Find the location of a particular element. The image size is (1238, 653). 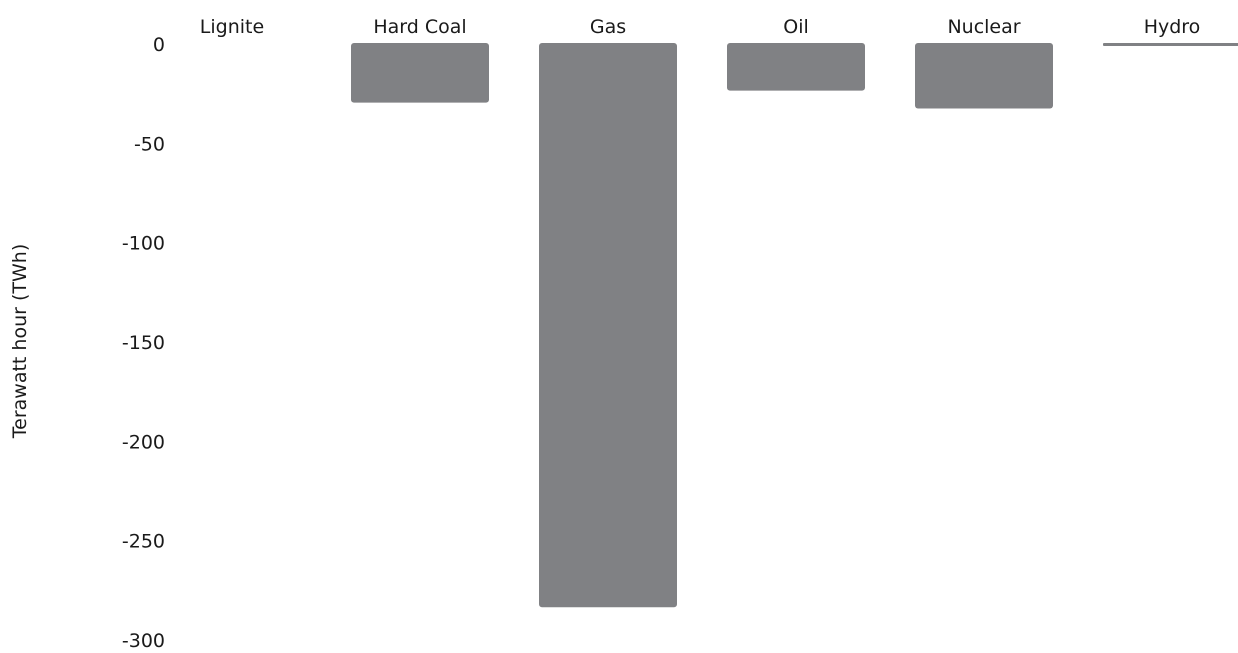

category-label: Oil is located at coordinates (796, 27).